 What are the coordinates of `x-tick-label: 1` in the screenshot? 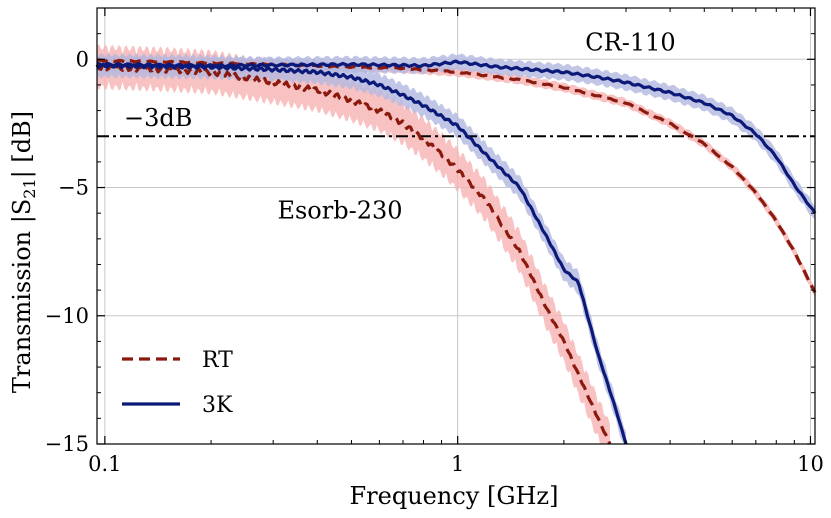 It's located at (457, 464).